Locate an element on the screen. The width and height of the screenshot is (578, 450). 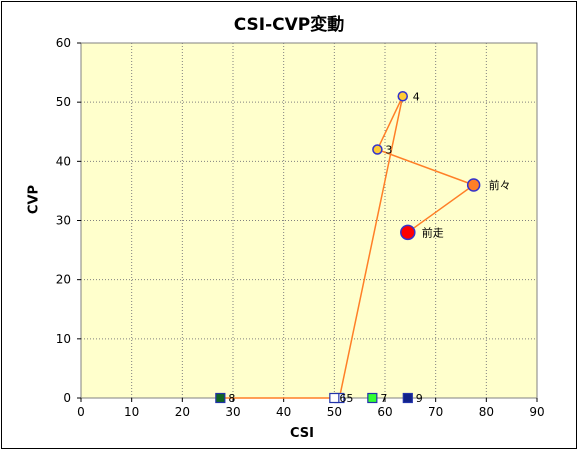
chart-title: CSI-CVP変動 is located at coordinates (289, 25).